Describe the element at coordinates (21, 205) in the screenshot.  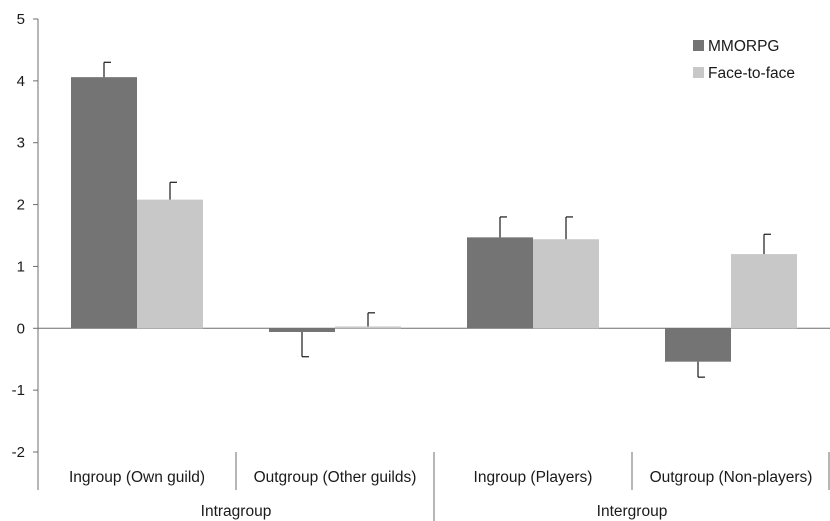
I see `y-tick-label: 2` at that location.